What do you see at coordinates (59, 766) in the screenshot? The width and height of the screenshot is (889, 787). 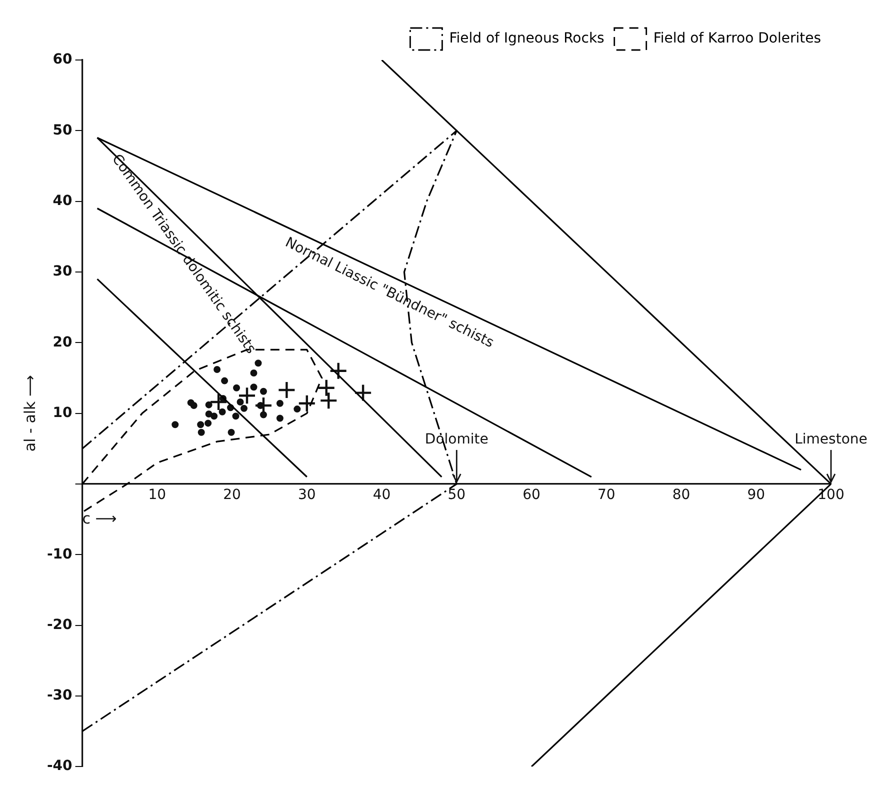 I see `y-tick-label: -40` at bounding box center [59, 766].